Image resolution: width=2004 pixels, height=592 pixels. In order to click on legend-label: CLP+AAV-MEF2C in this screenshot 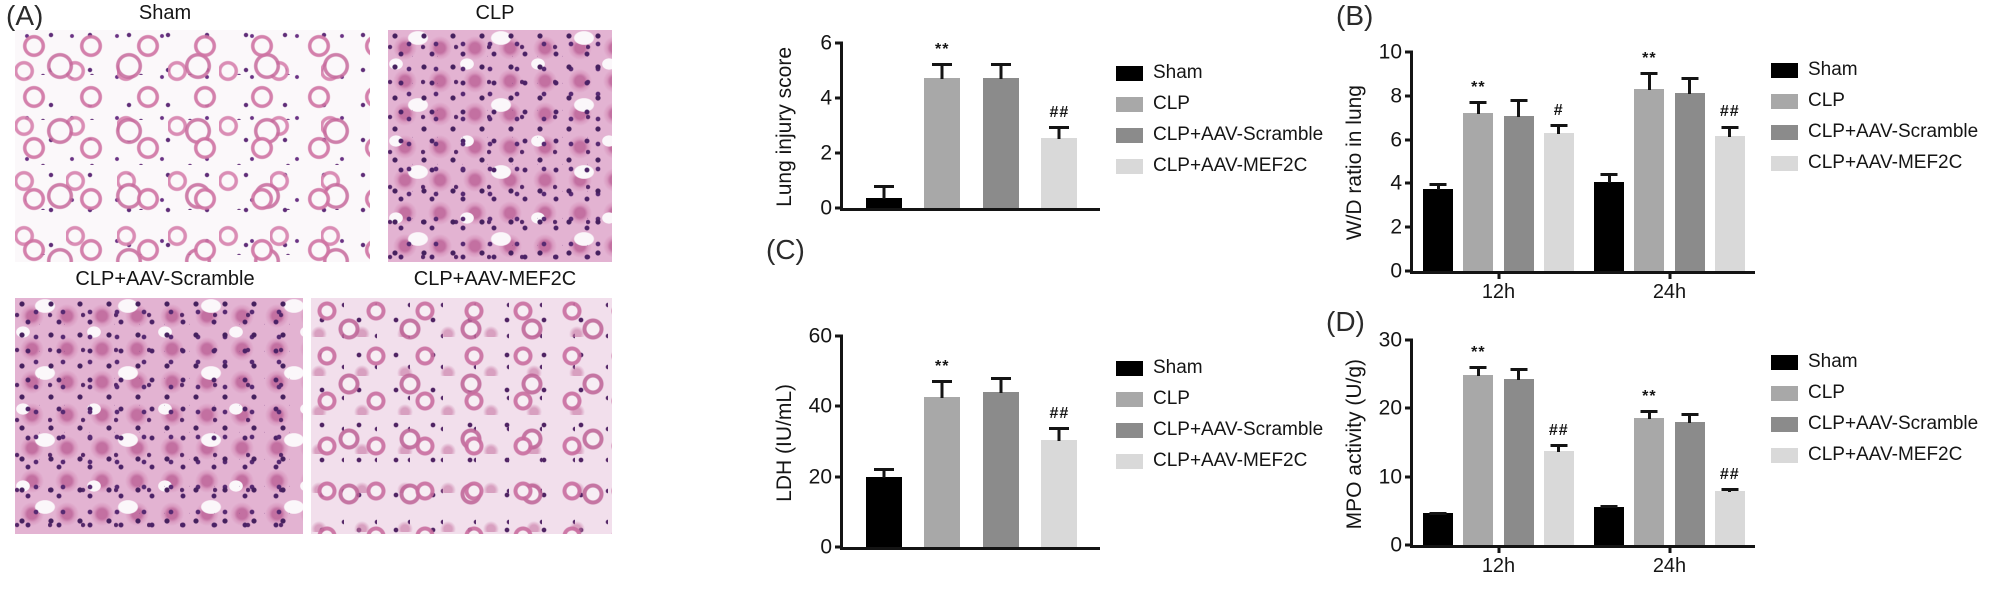, I will do `click(1885, 162)`.